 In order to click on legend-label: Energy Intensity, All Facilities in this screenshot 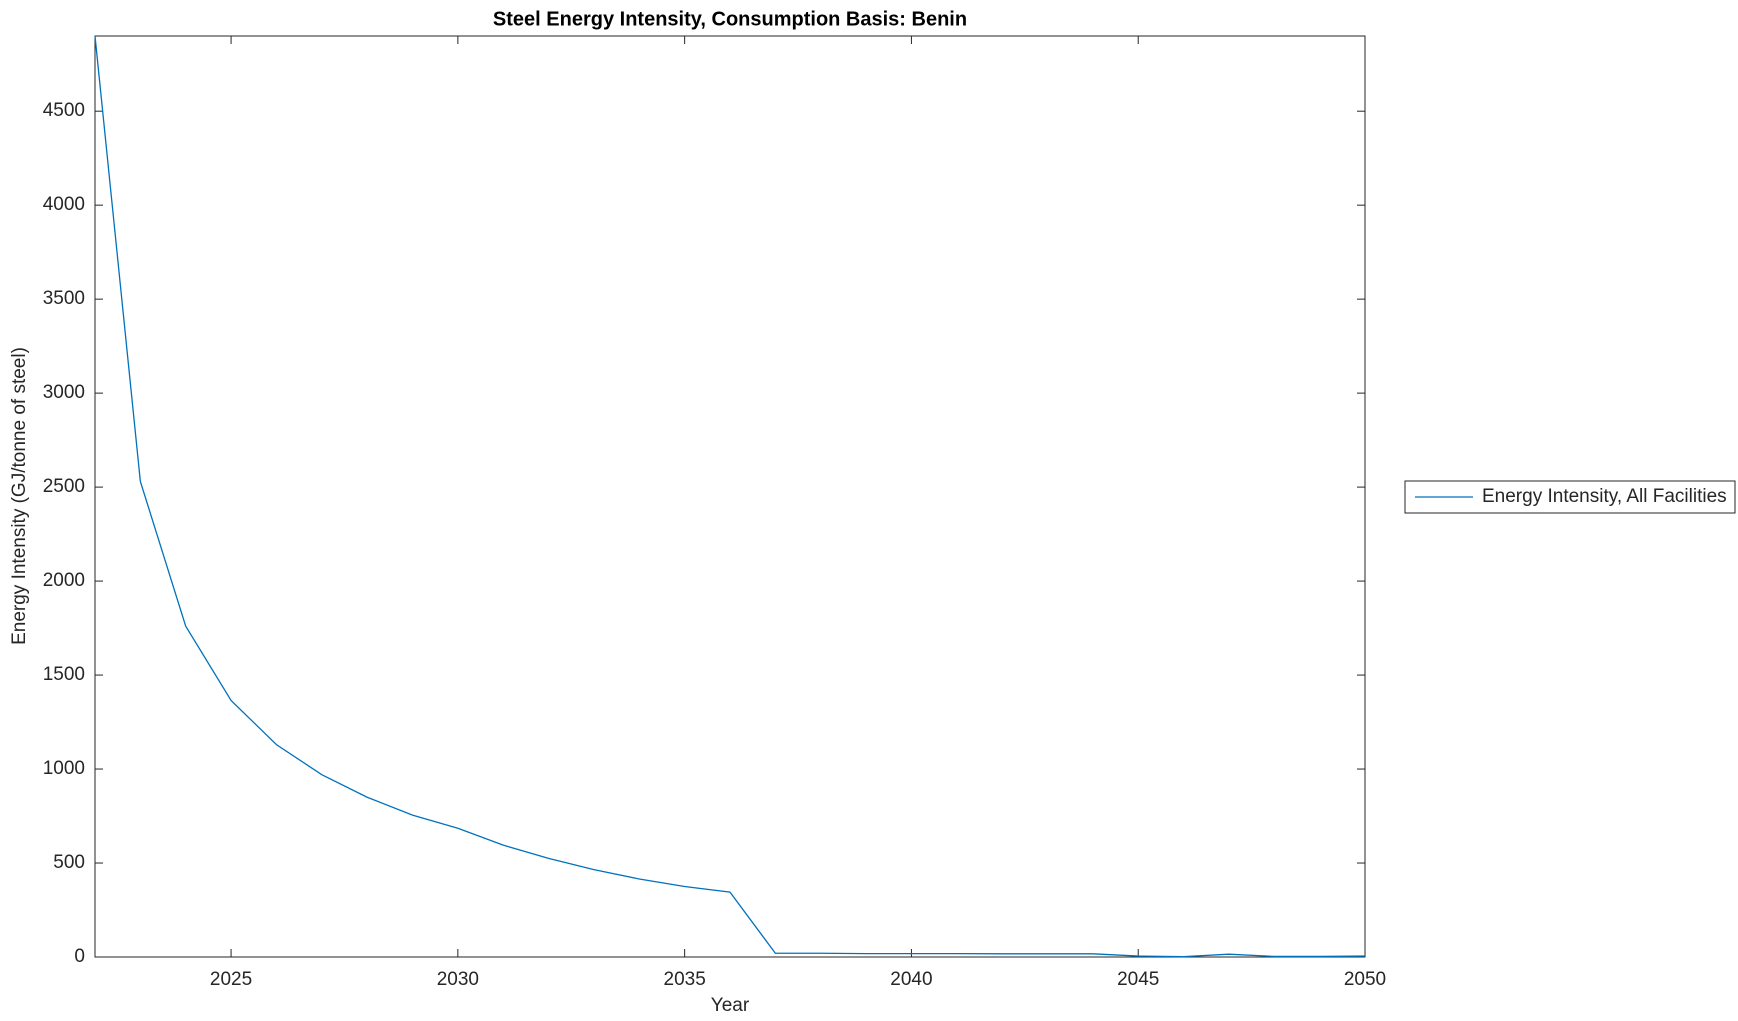, I will do `click(1604, 496)`.